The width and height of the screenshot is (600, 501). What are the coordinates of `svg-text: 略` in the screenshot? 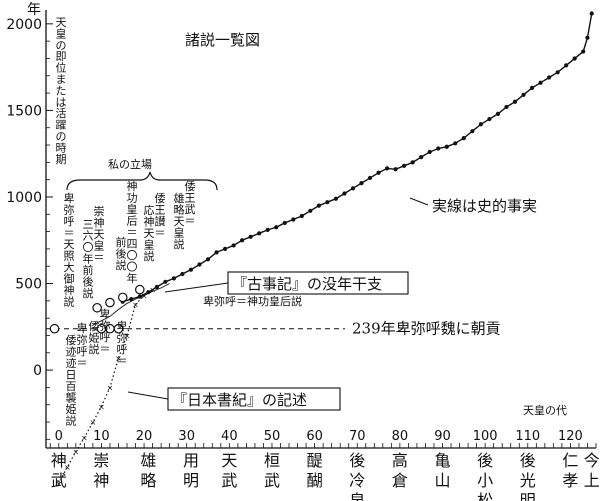 It's located at (148, 480).